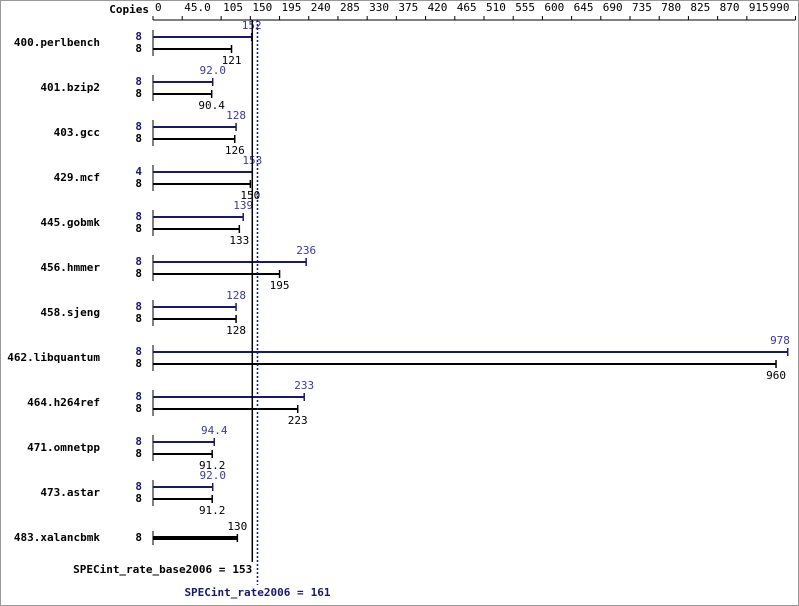 This screenshot has height=606, width=799. Describe the element at coordinates (642, 7) in the screenshot. I see `x-tick-label: 735` at that location.